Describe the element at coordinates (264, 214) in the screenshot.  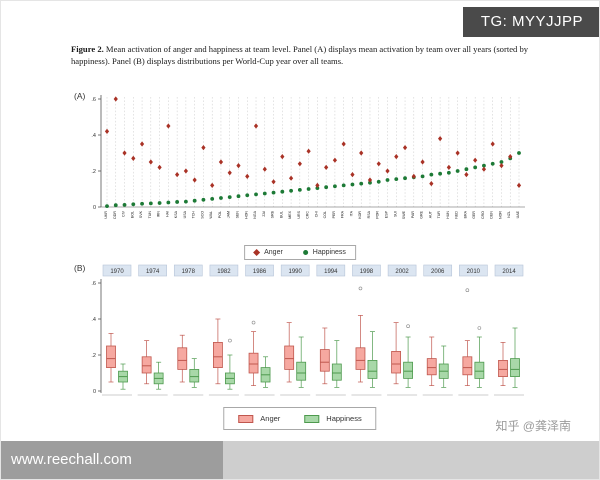
I see `svg-text: ZAI` at that location.